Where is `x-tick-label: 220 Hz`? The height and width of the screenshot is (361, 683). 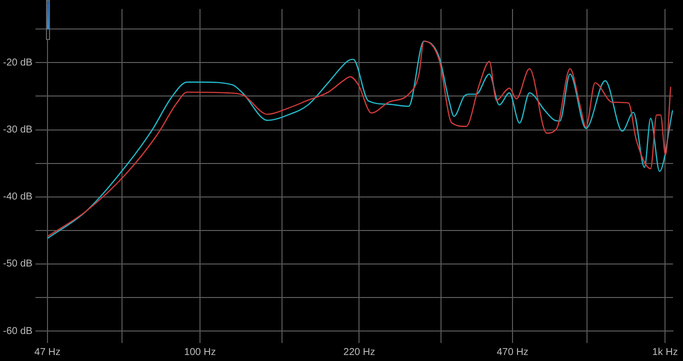 x-tick-label: 220 Hz is located at coordinates (359, 352).